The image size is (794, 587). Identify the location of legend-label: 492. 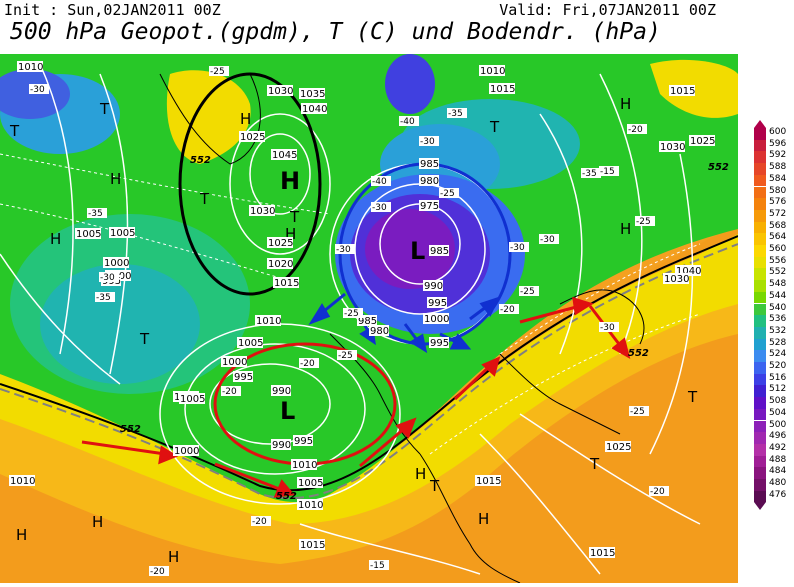
(778, 447).